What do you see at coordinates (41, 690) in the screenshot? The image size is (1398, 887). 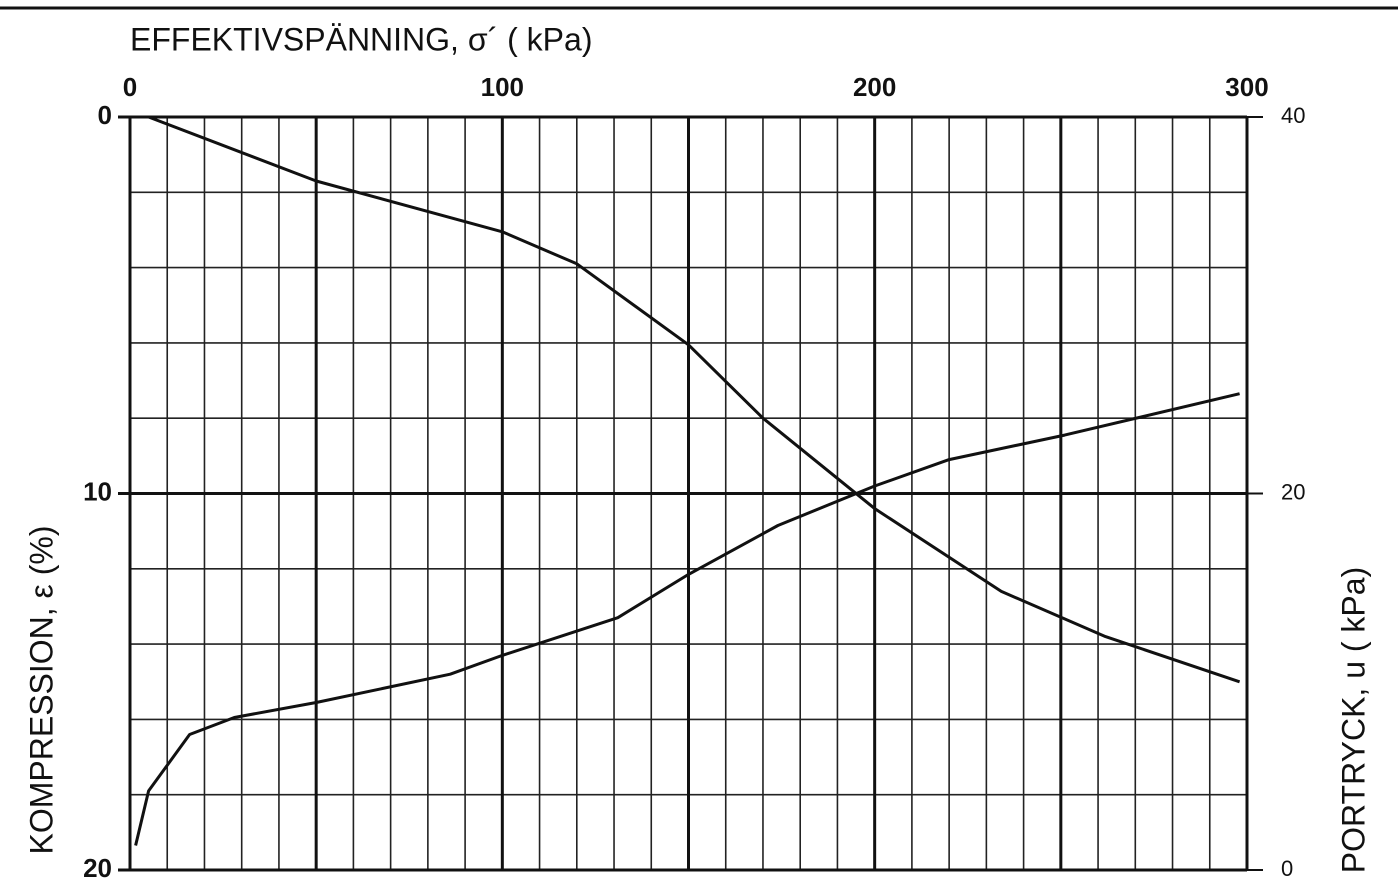 I see `y-axis-label: KOMPRESSION, ε (%)` at bounding box center [41, 690].